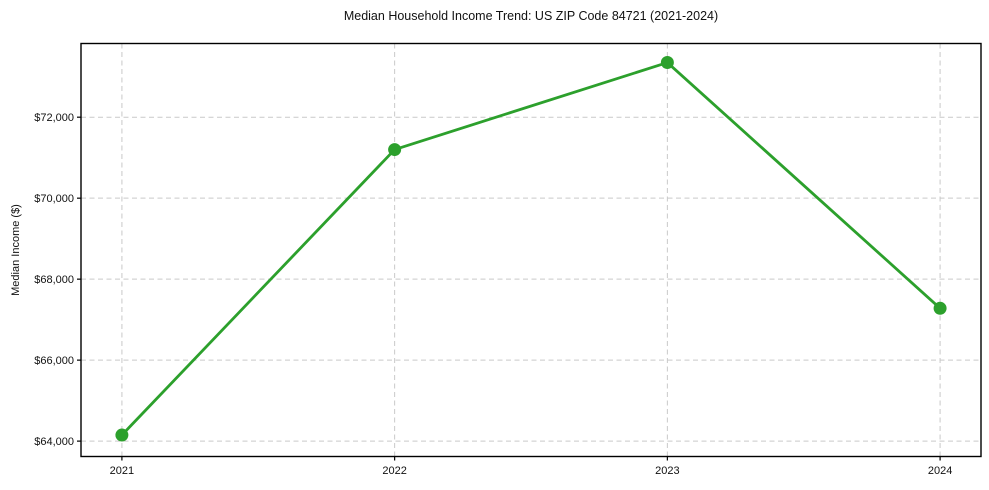  I want to click on y-tick-label: $64,000, so click(54, 442).